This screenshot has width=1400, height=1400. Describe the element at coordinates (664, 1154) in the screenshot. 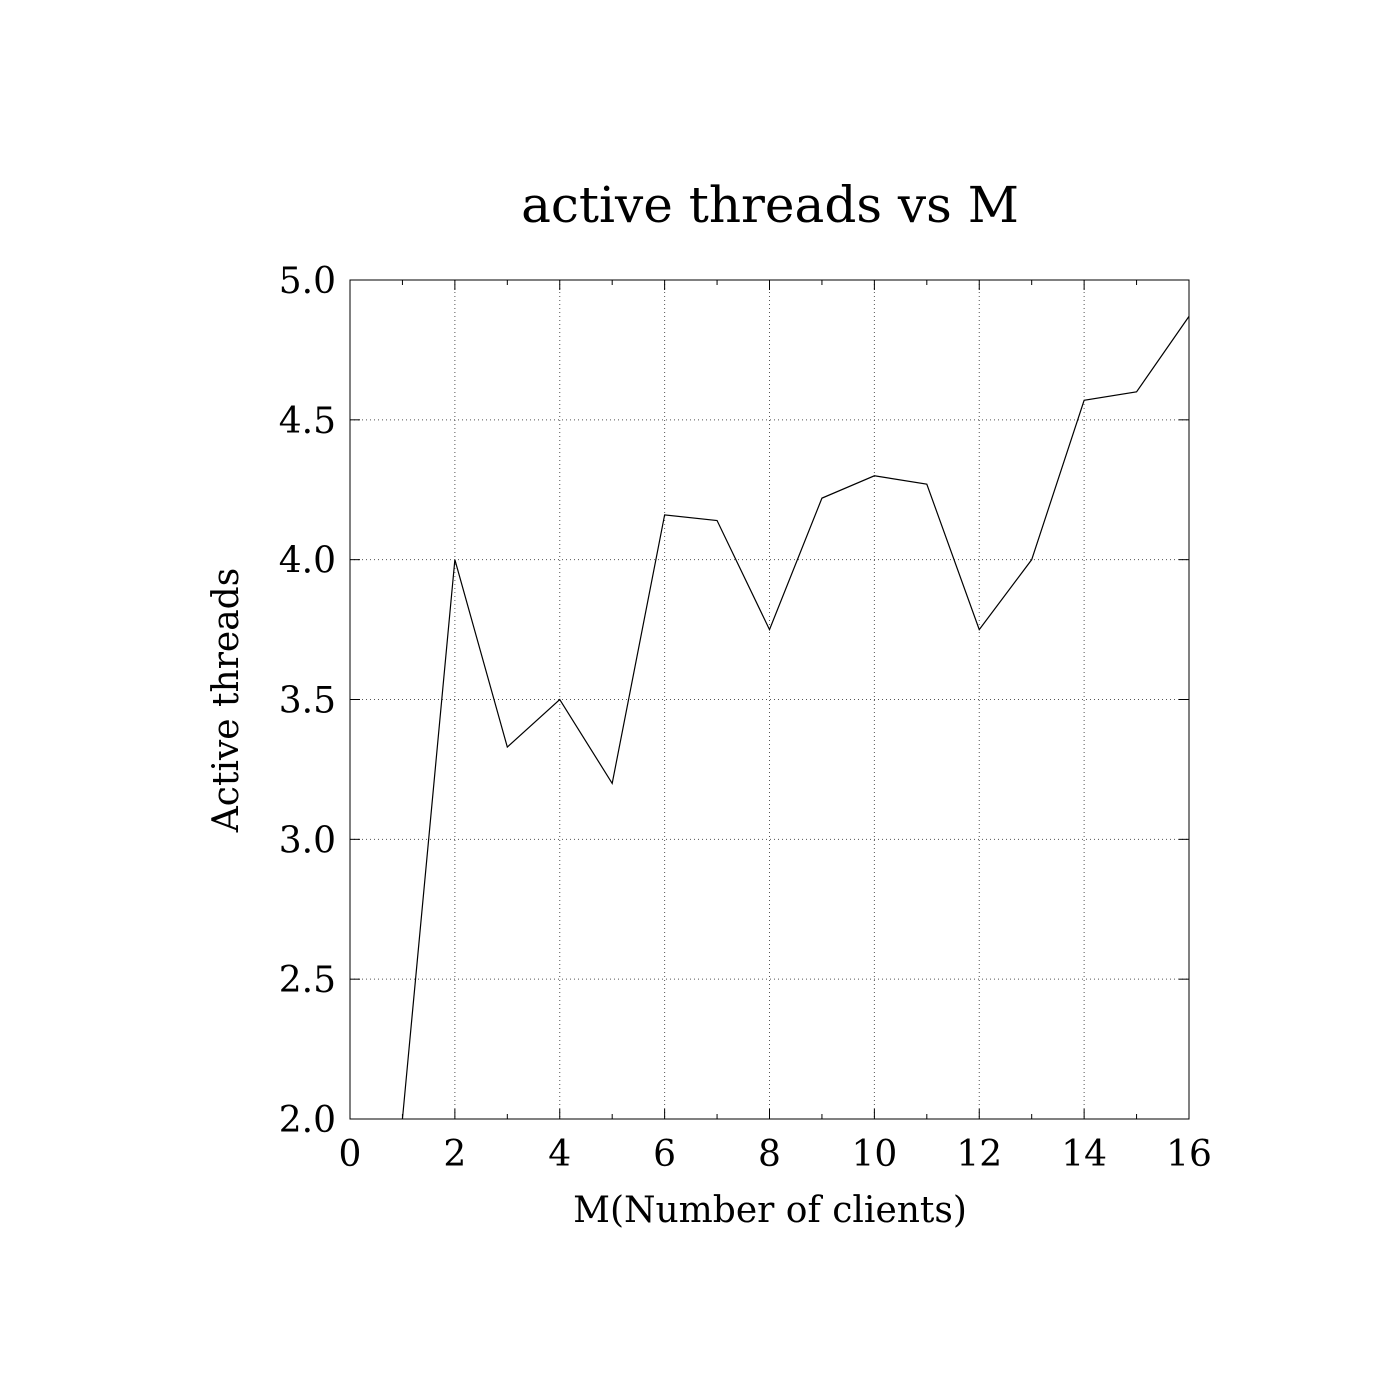

I see `x-tick-label: 6` at that location.